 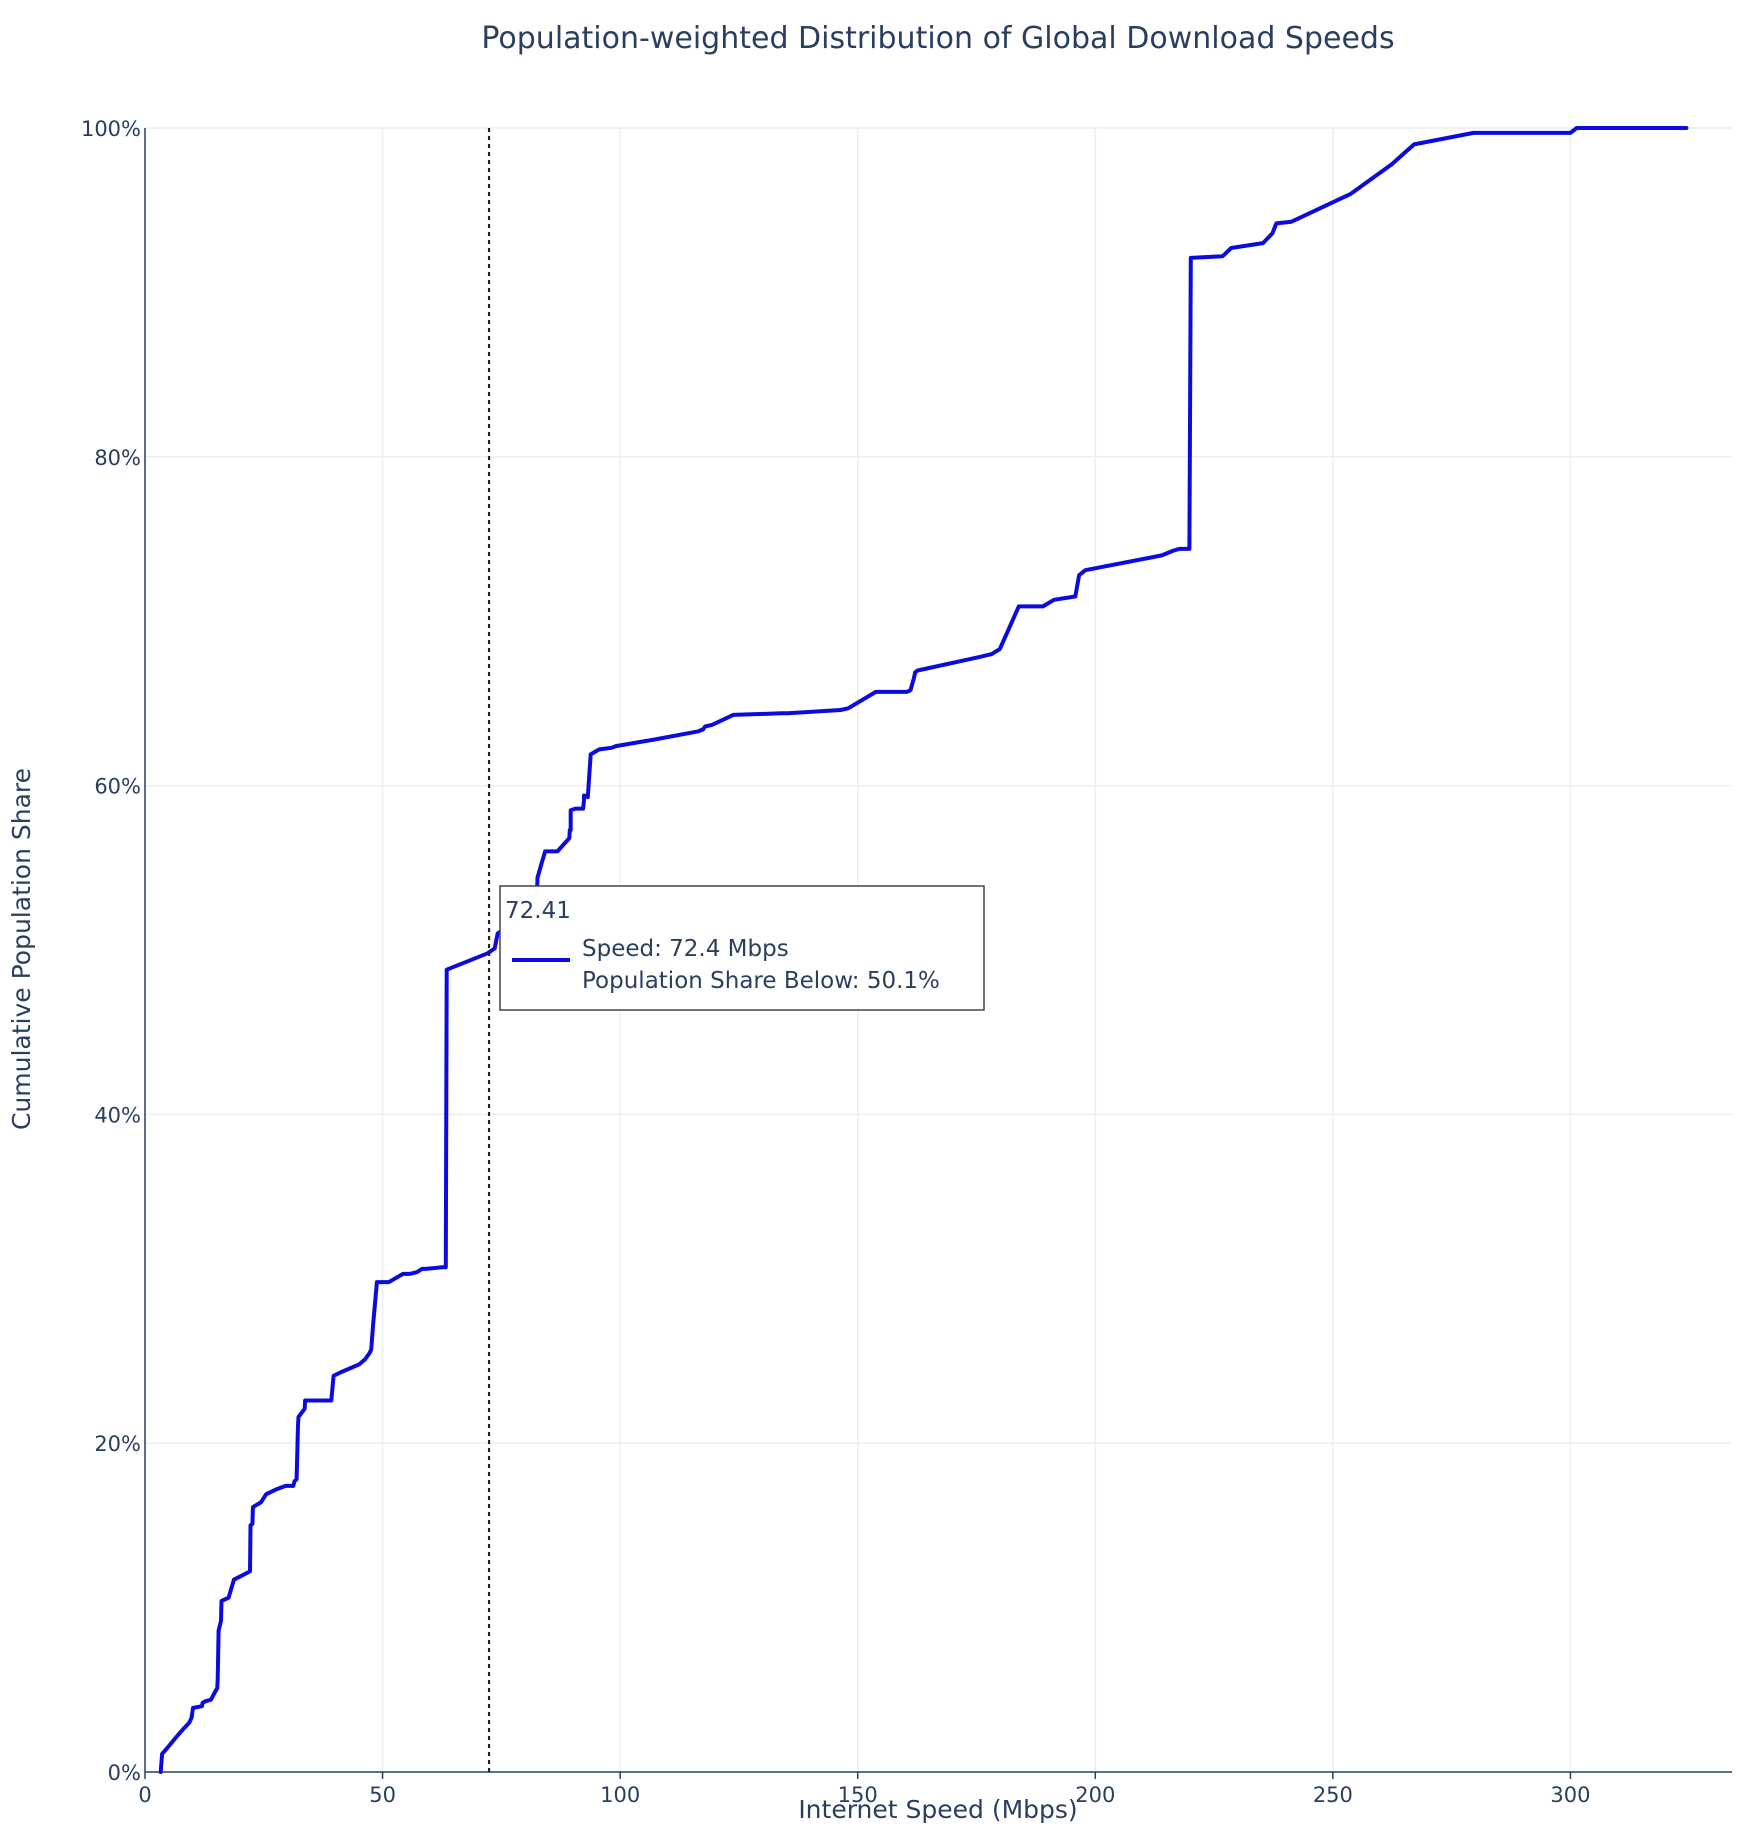 I want to click on y-tick-label-3: 60%, so click(x=117, y=787).